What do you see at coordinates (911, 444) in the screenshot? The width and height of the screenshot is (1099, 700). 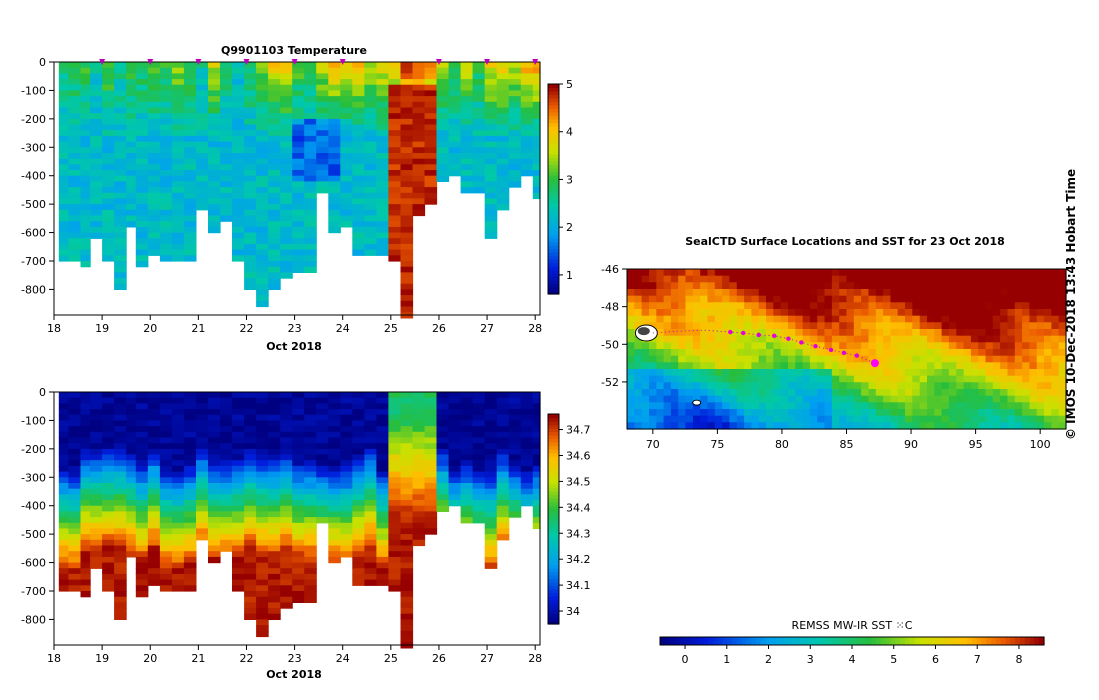 I see `lon-tick-label: 90` at bounding box center [911, 444].